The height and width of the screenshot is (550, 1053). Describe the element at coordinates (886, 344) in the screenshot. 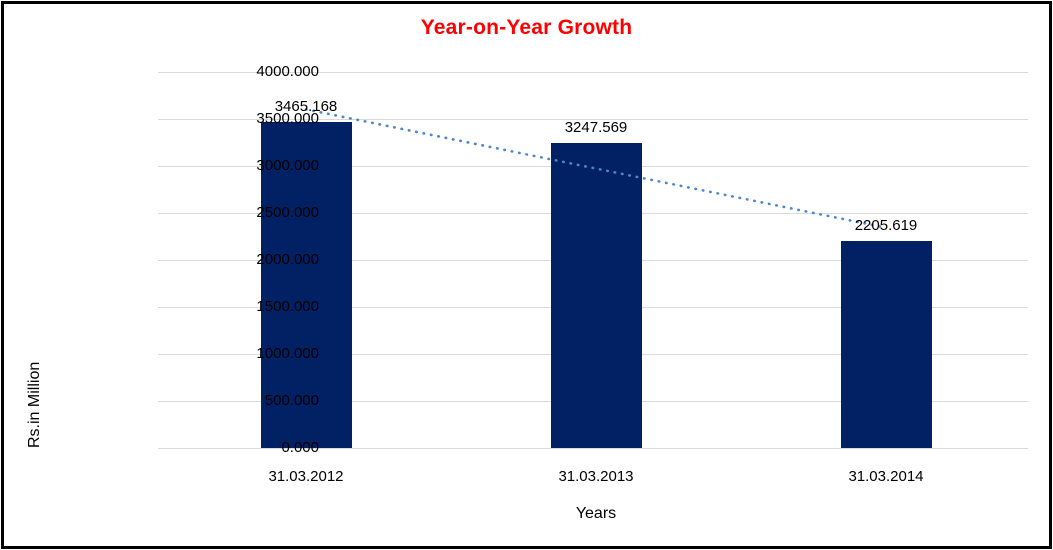

I see `bar-31.03.2014` at that location.